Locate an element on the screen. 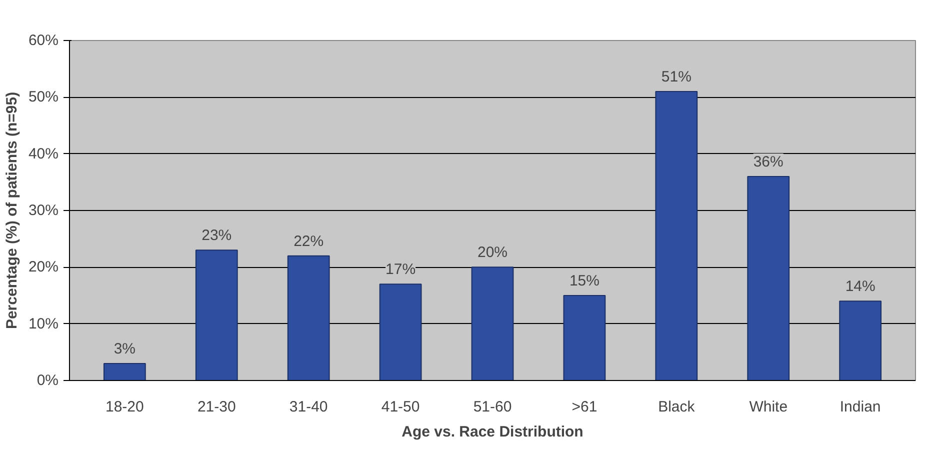 The width and height of the screenshot is (931, 457). y-tick-label: 40% is located at coordinates (43, 153).